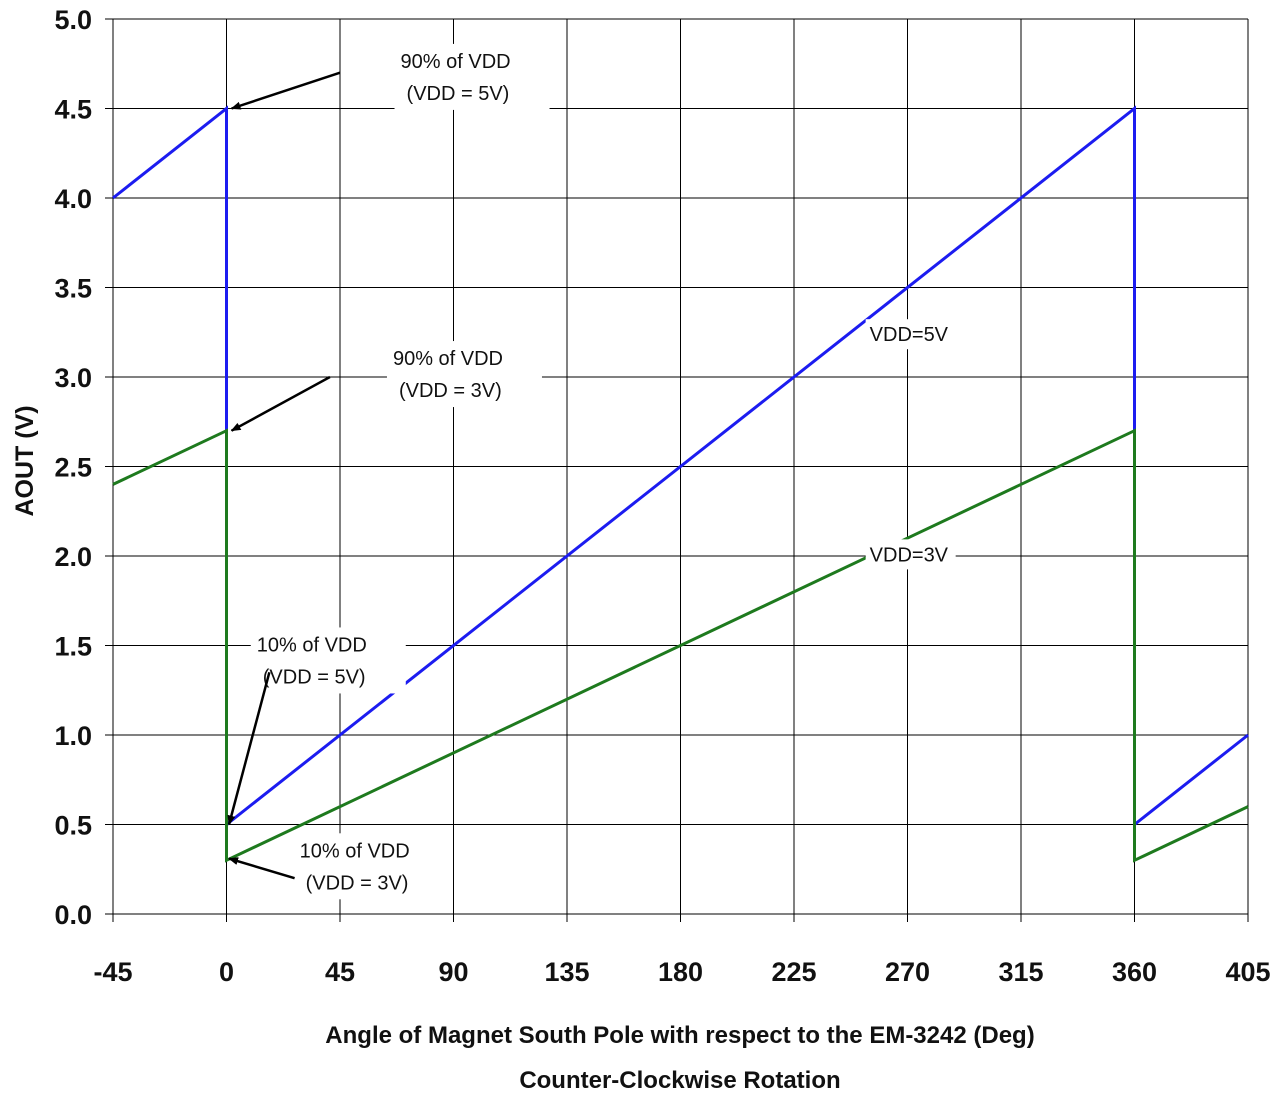 The height and width of the screenshot is (1097, 1278). Describe the element at coordinates (73, 199) in the screenshot. I see `y-tick-label: 4.0` at that location.